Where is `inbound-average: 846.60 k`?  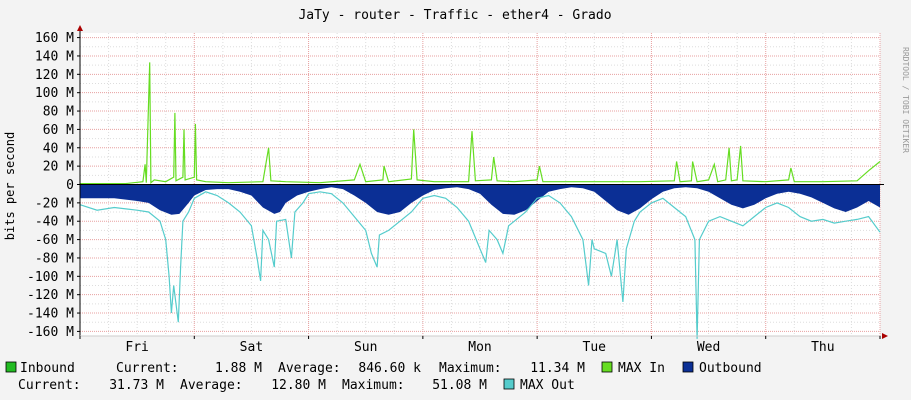 inbound-average: 846.60 k is located at coordinates (389, 368).